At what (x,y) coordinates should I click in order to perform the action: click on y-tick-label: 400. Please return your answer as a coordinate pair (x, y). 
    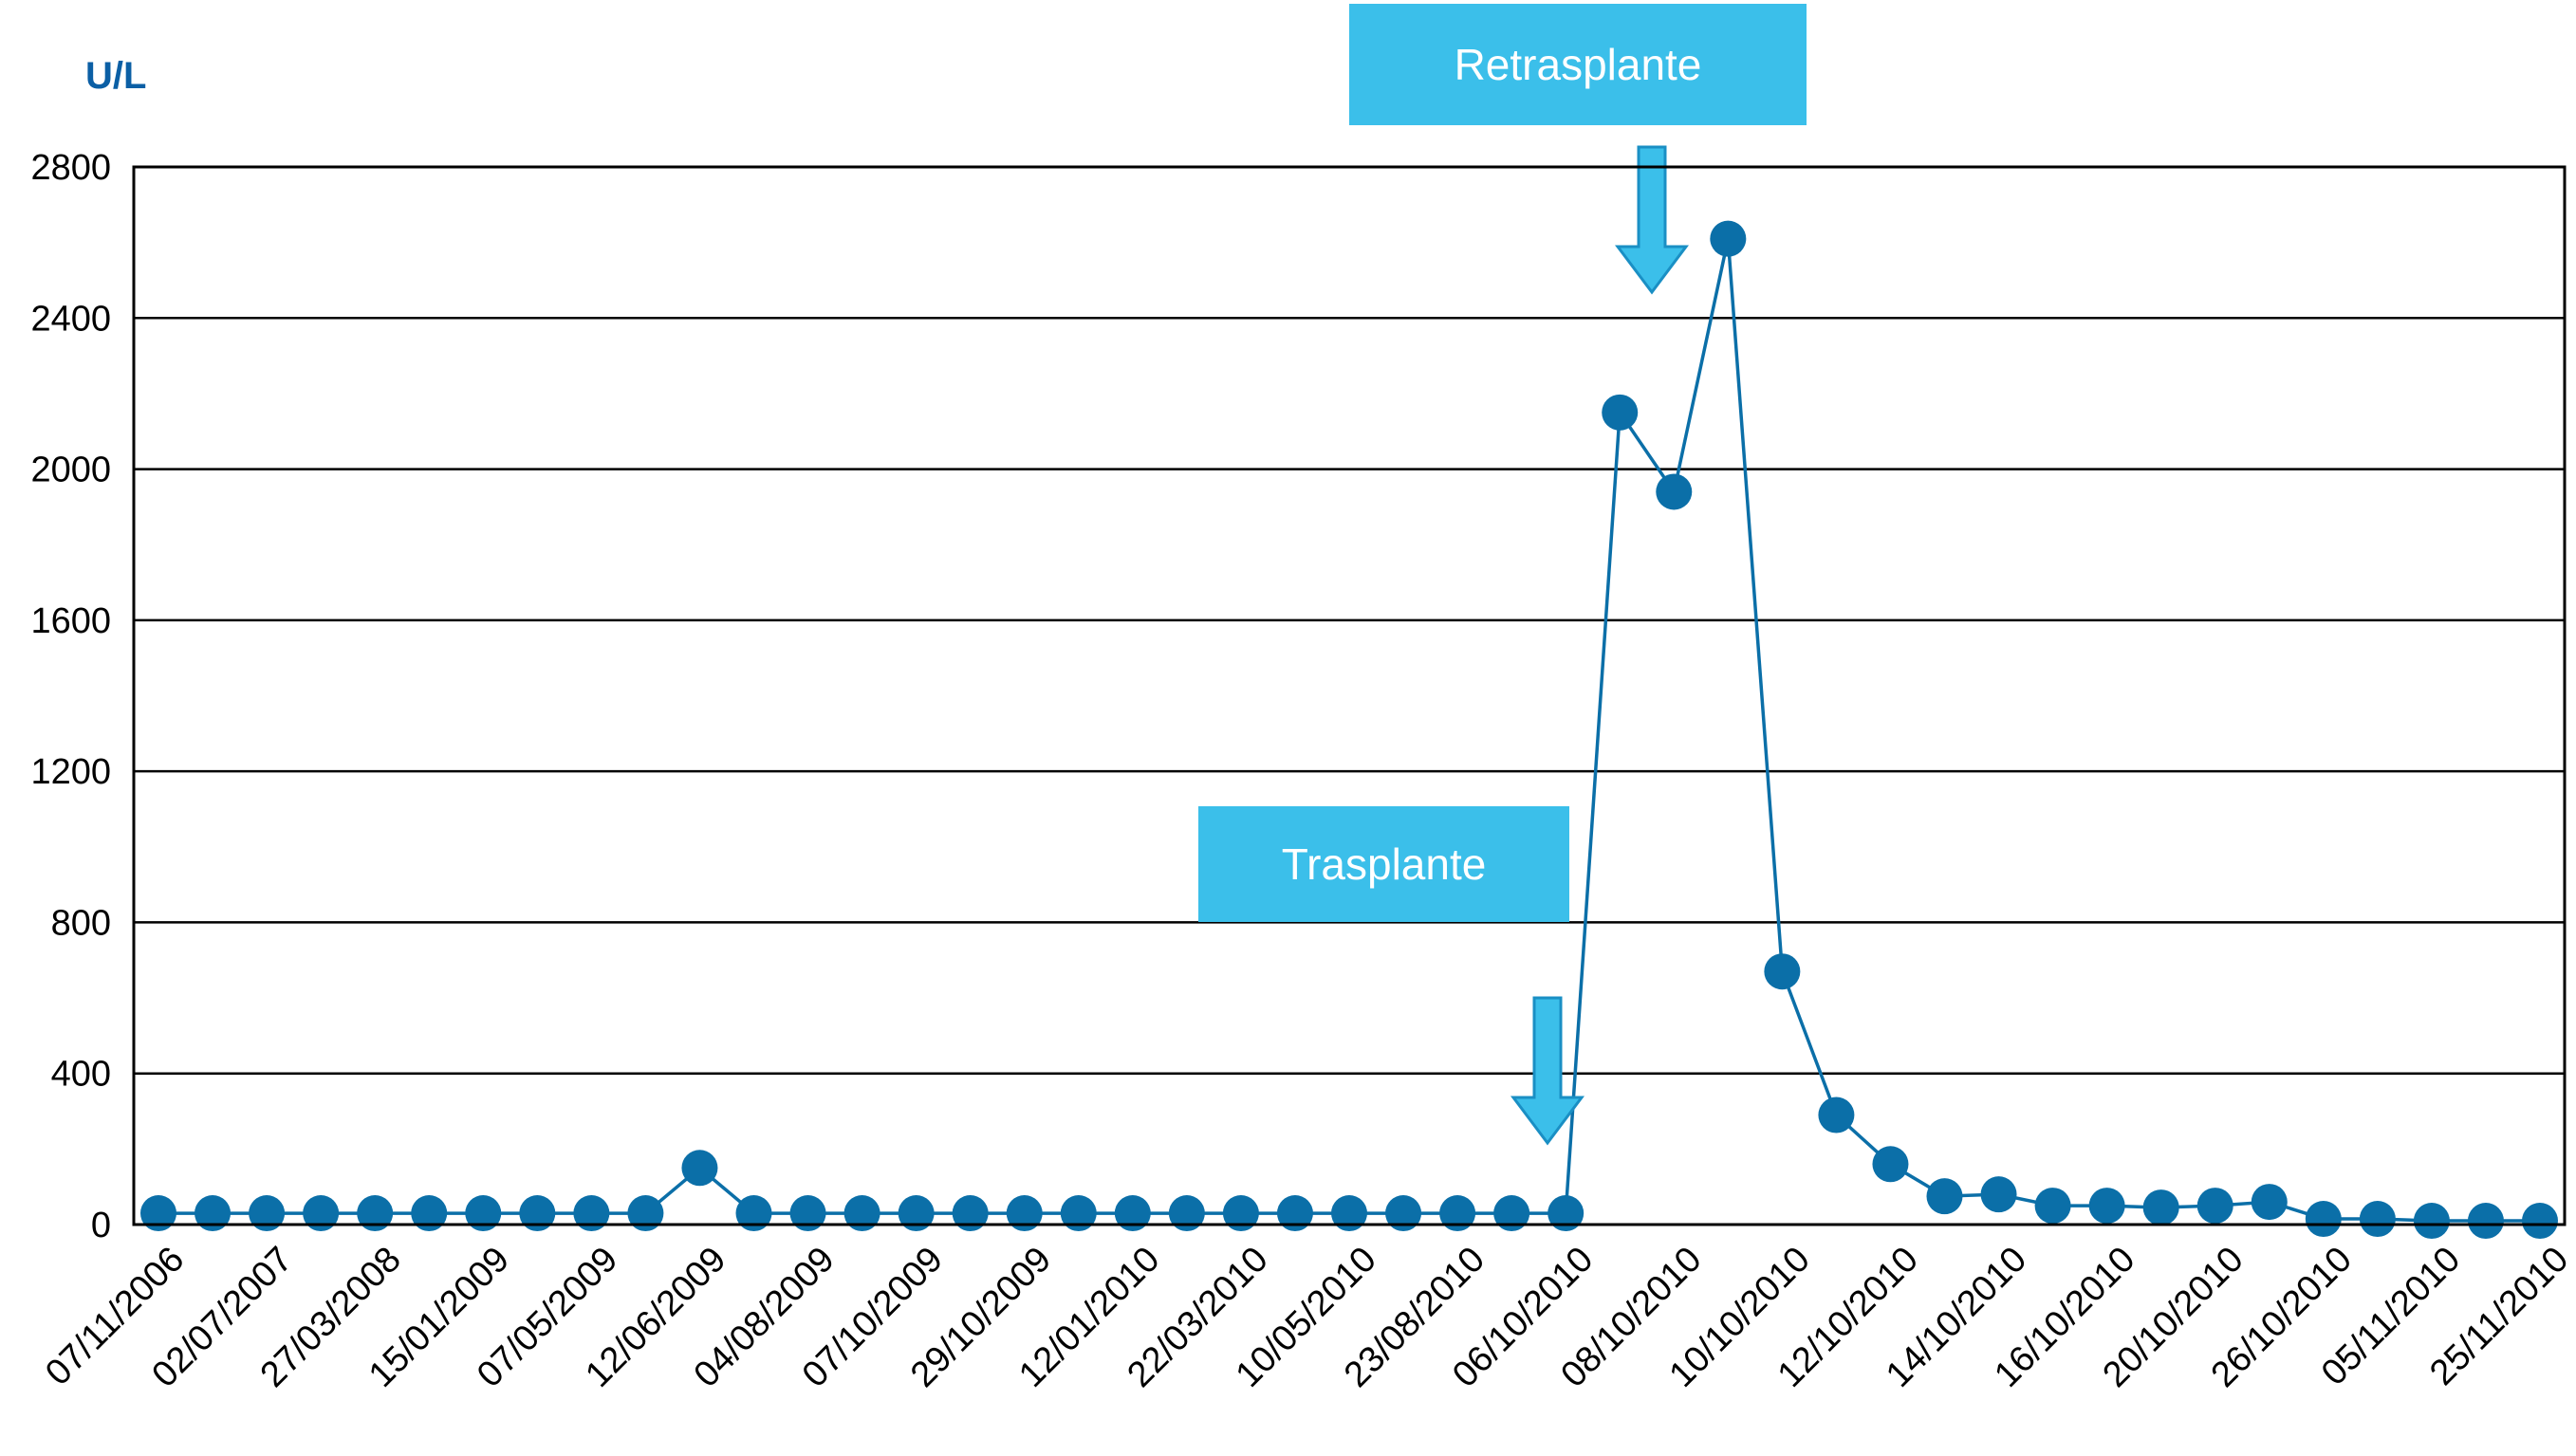
    Looking at the image, I should click on (81, 1075).